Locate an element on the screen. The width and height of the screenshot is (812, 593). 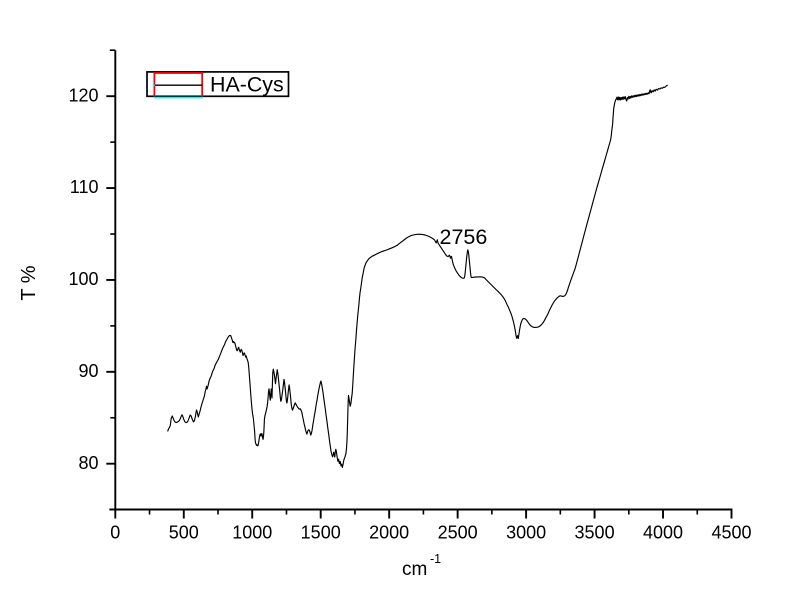
svg-text: 4000 is located at coordinates (663, 533).